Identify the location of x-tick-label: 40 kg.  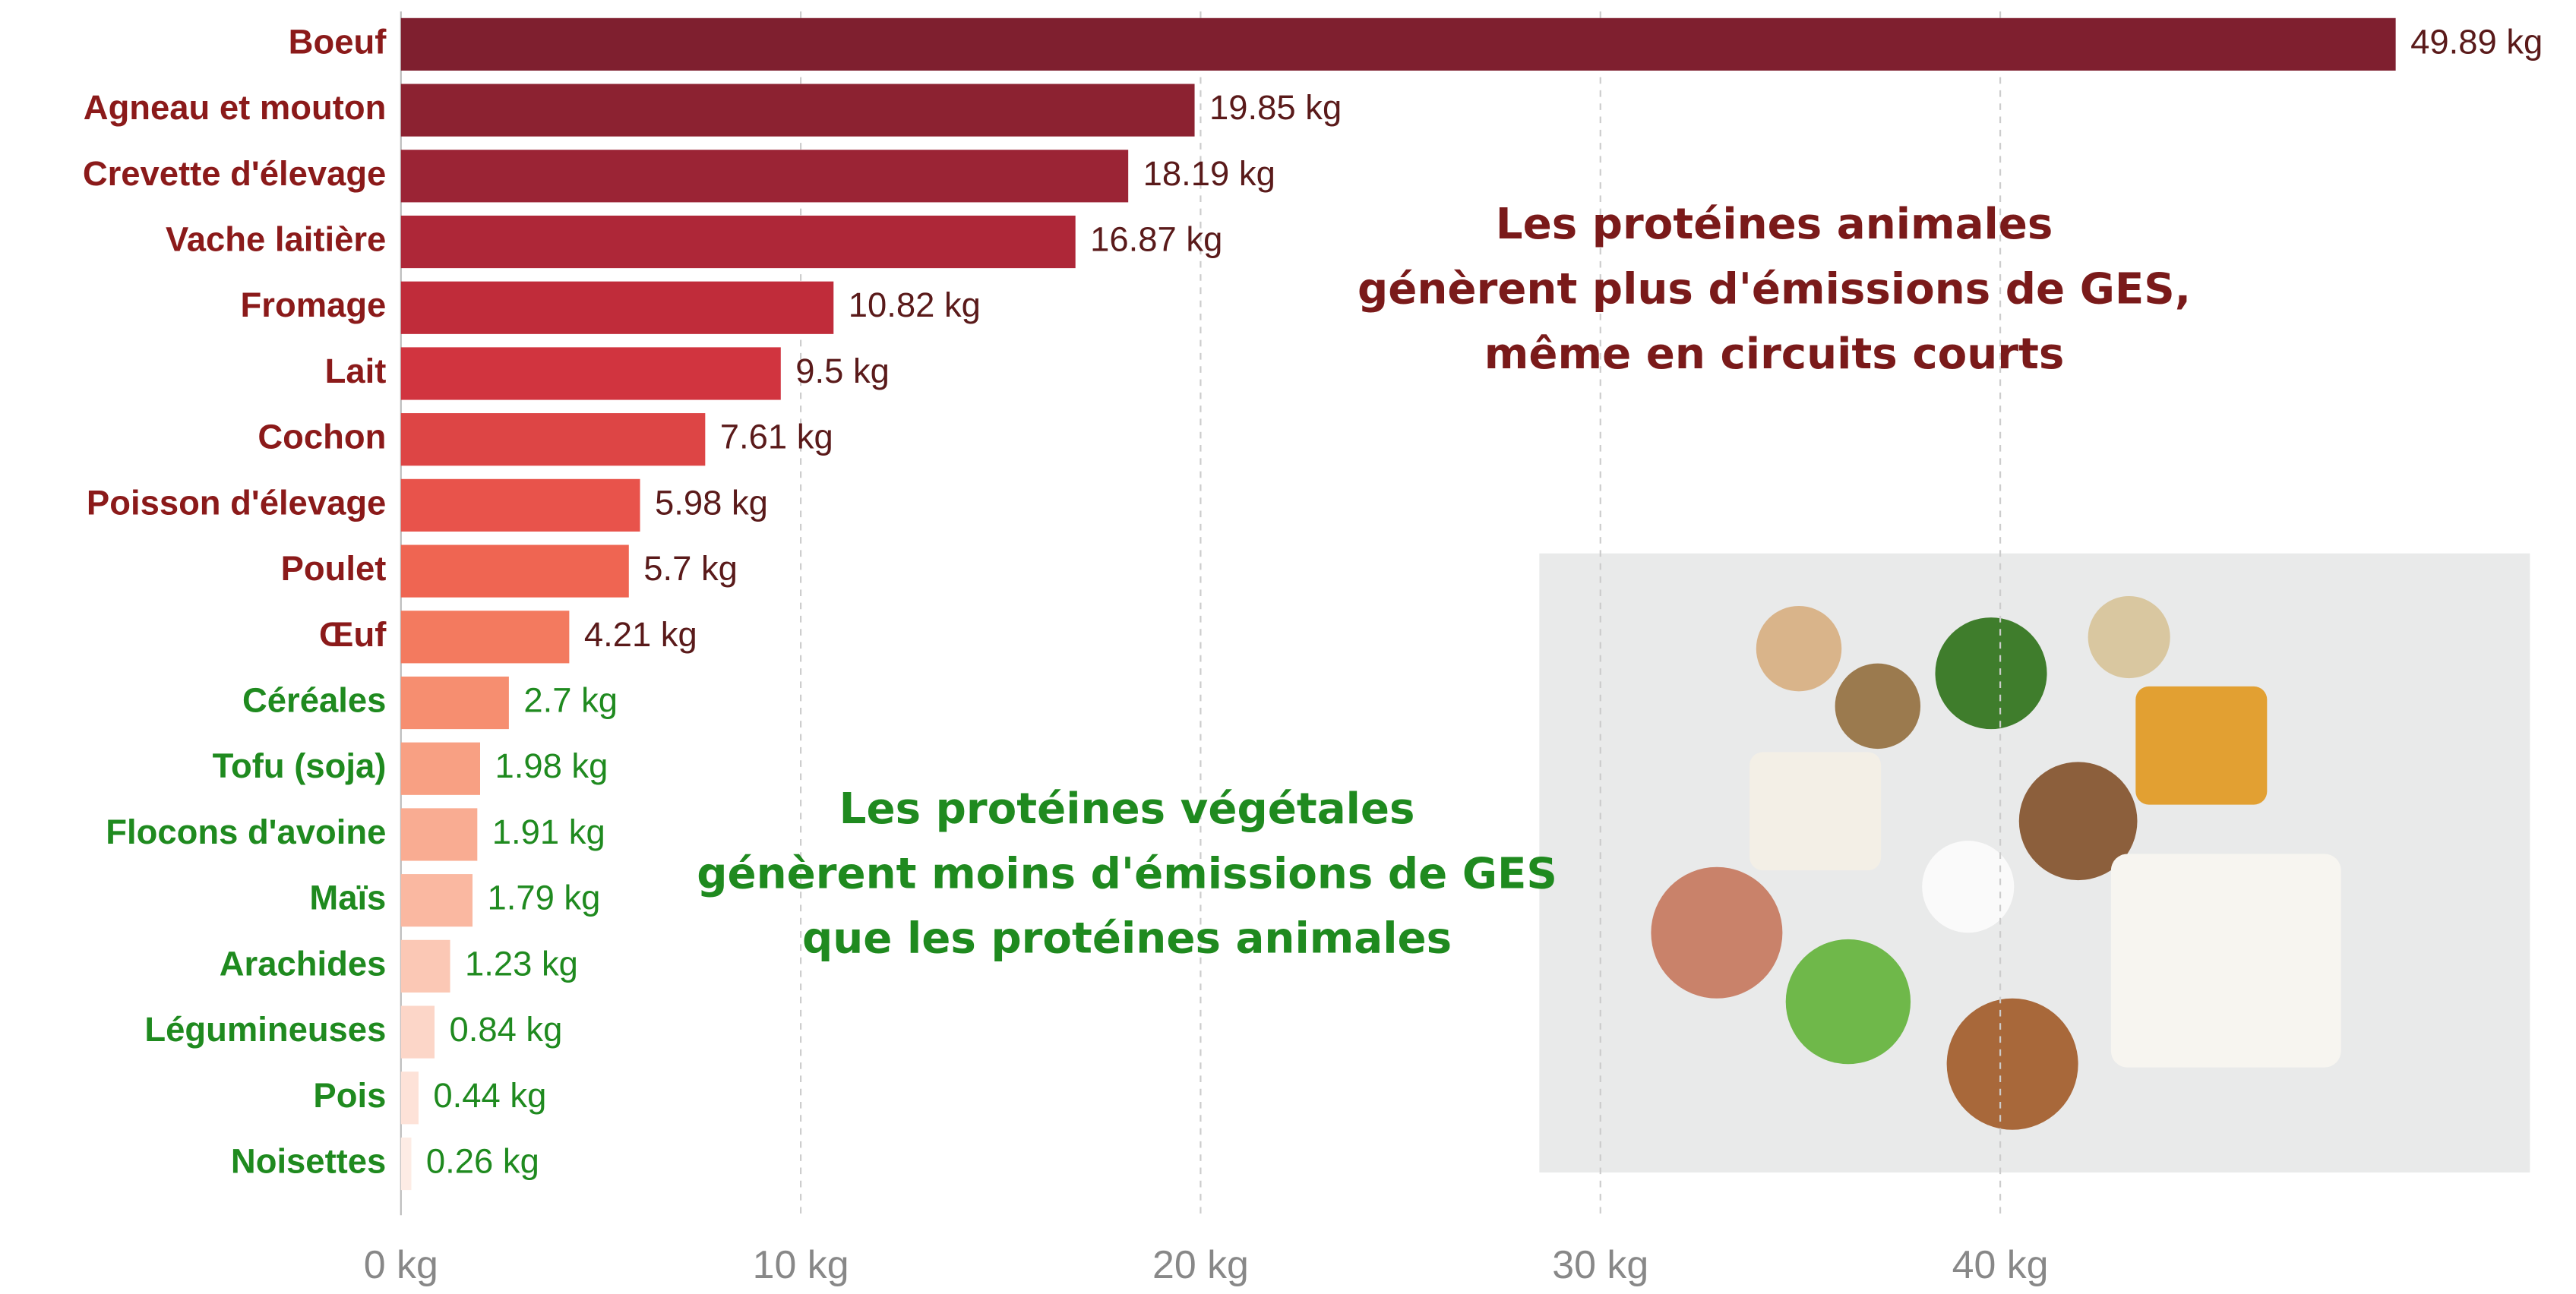
(2000, 1264).